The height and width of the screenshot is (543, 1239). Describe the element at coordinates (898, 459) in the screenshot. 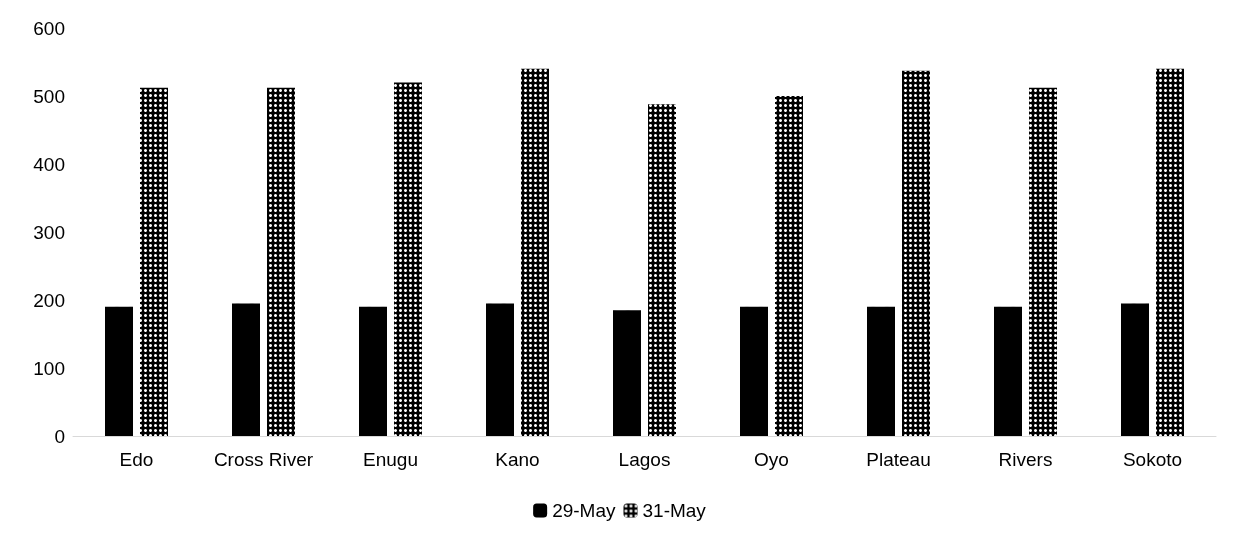

I see `x-tick-label: Plateau` at that location.